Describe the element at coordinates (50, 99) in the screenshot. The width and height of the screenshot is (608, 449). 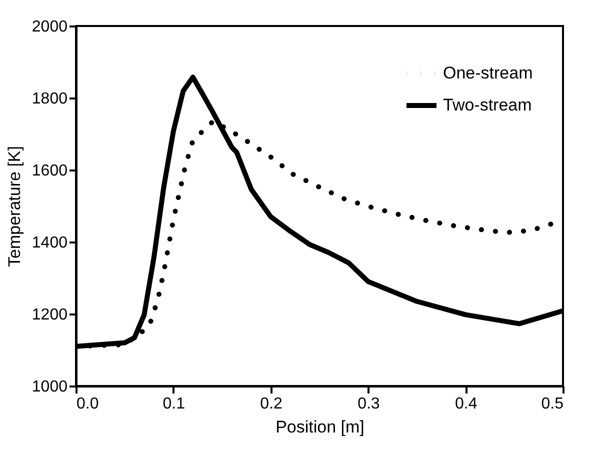
I see `y-tick-label: 1800` at that location.